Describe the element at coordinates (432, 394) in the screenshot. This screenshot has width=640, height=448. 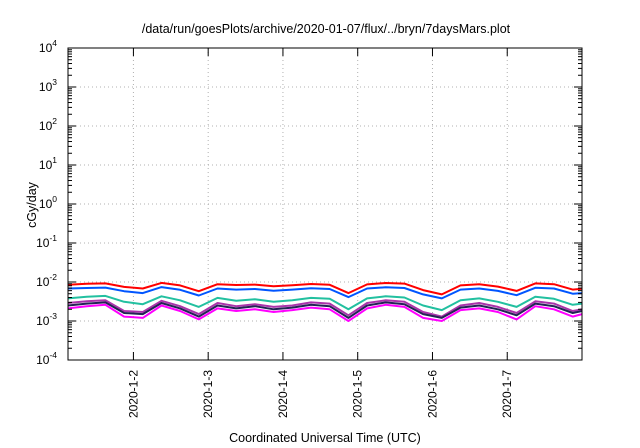
I see `x-tick-label: 2020-1-6` at that location.